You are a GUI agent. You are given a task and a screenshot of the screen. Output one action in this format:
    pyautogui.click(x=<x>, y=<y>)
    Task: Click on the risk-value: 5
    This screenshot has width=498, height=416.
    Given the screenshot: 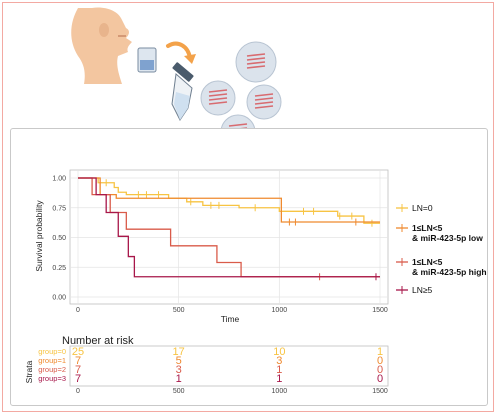 What is the action you would take?
    pyautogui.click(x=179, y=361)
    